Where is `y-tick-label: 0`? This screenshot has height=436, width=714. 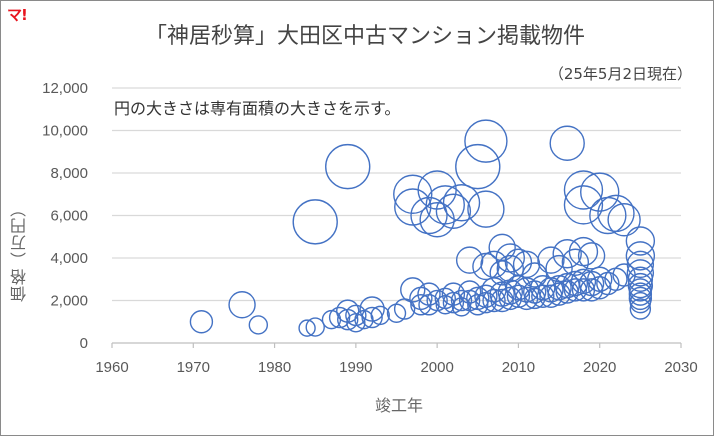
y-tick-label: 0 is located at coordinates (84, 343).